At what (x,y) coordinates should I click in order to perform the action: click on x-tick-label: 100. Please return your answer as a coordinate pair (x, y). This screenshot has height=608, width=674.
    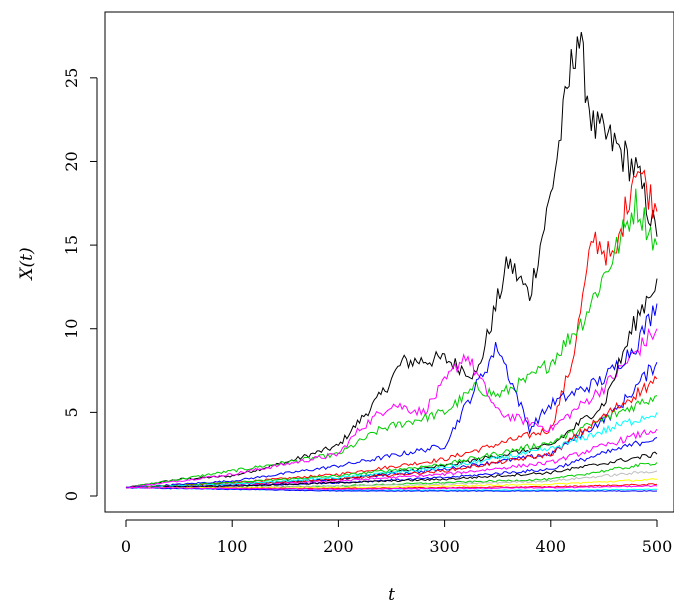
    Looking at the image, I should click on (232, 546).